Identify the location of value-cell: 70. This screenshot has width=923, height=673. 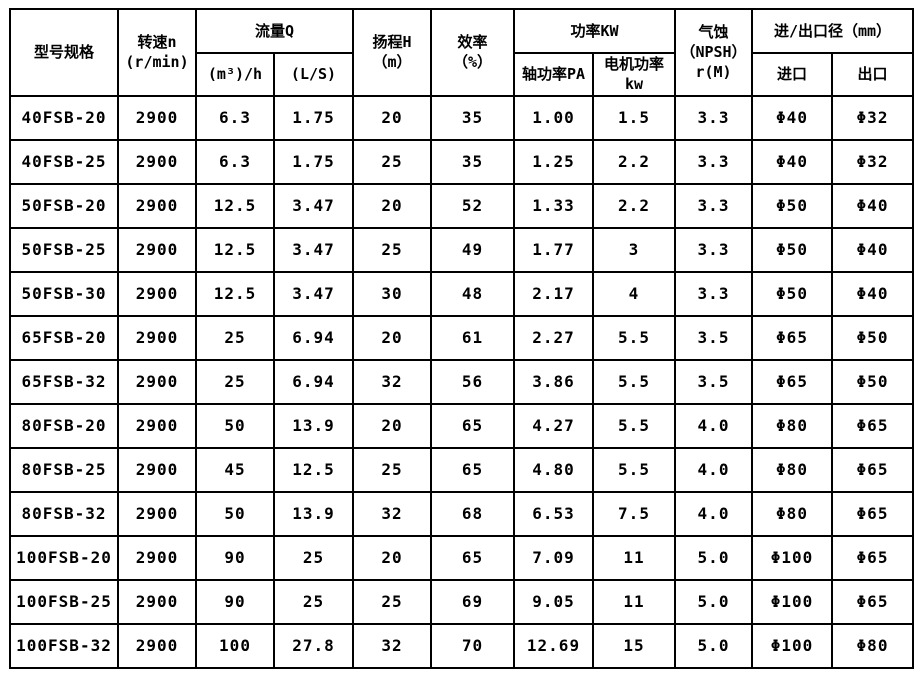
(472, 645).